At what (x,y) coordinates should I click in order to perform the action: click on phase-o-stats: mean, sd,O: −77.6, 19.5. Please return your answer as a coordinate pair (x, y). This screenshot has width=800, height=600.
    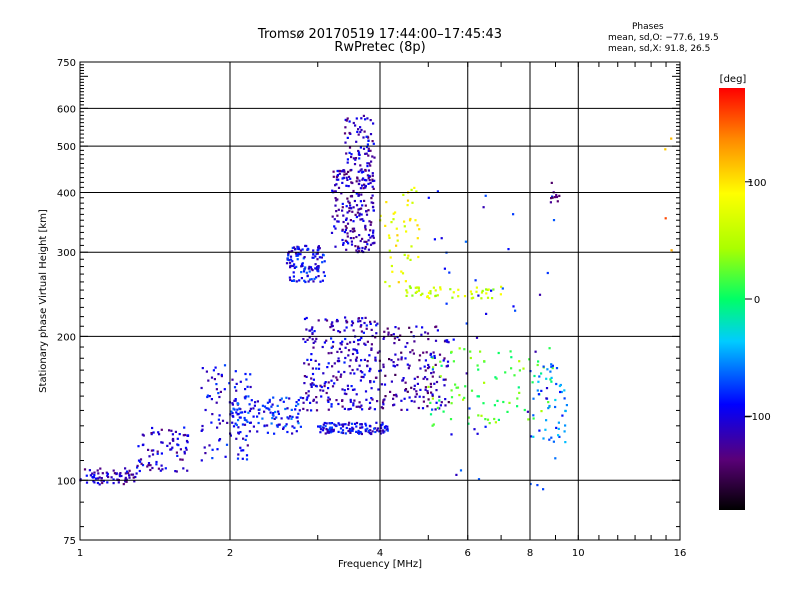
    Looking at the image, I should click on (663, 38).